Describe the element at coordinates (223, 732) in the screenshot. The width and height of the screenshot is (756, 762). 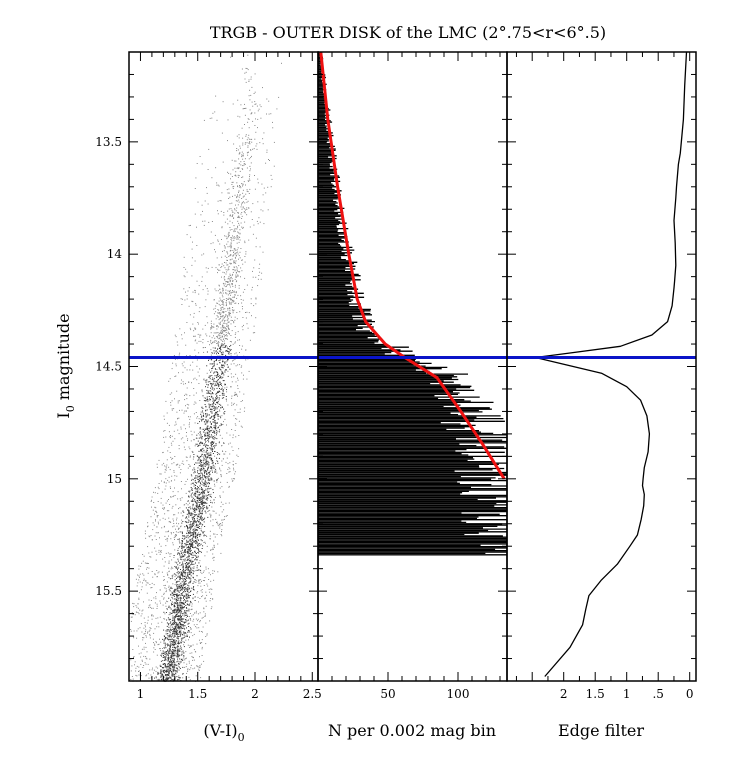
I see `cmd-x-label: (V-I)0` at that location.